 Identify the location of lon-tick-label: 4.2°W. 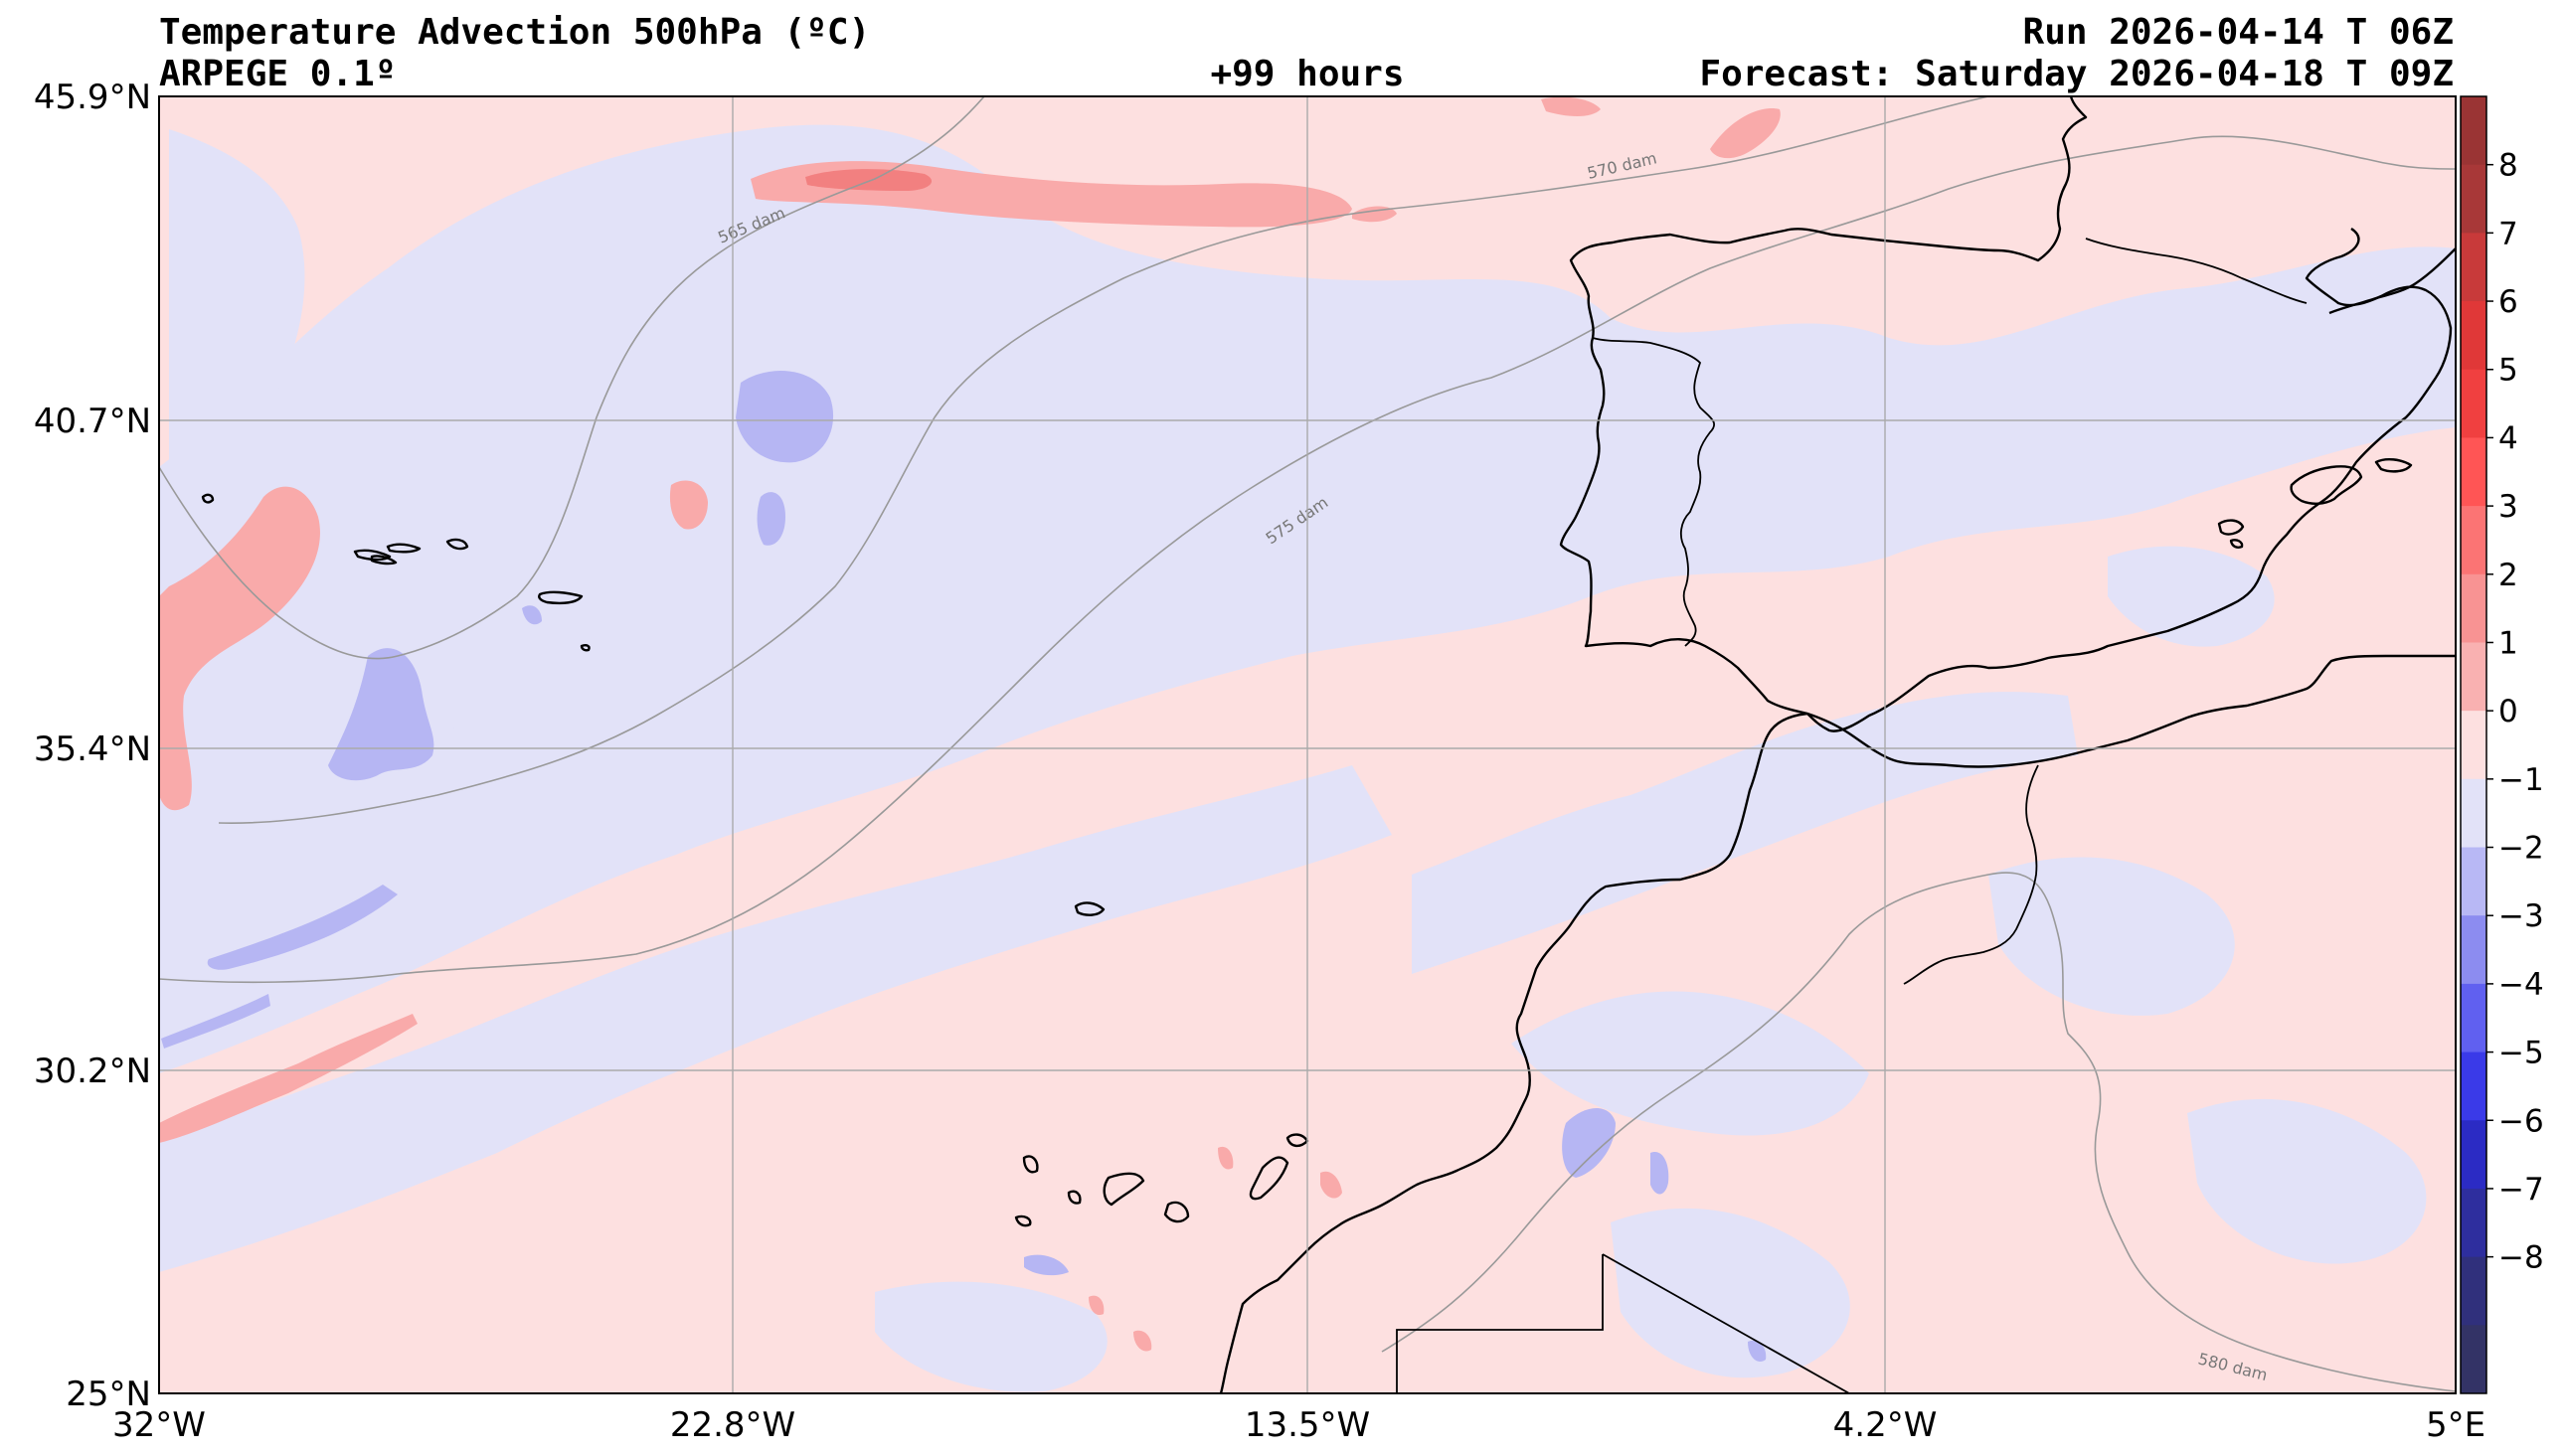
(1885, 1425).